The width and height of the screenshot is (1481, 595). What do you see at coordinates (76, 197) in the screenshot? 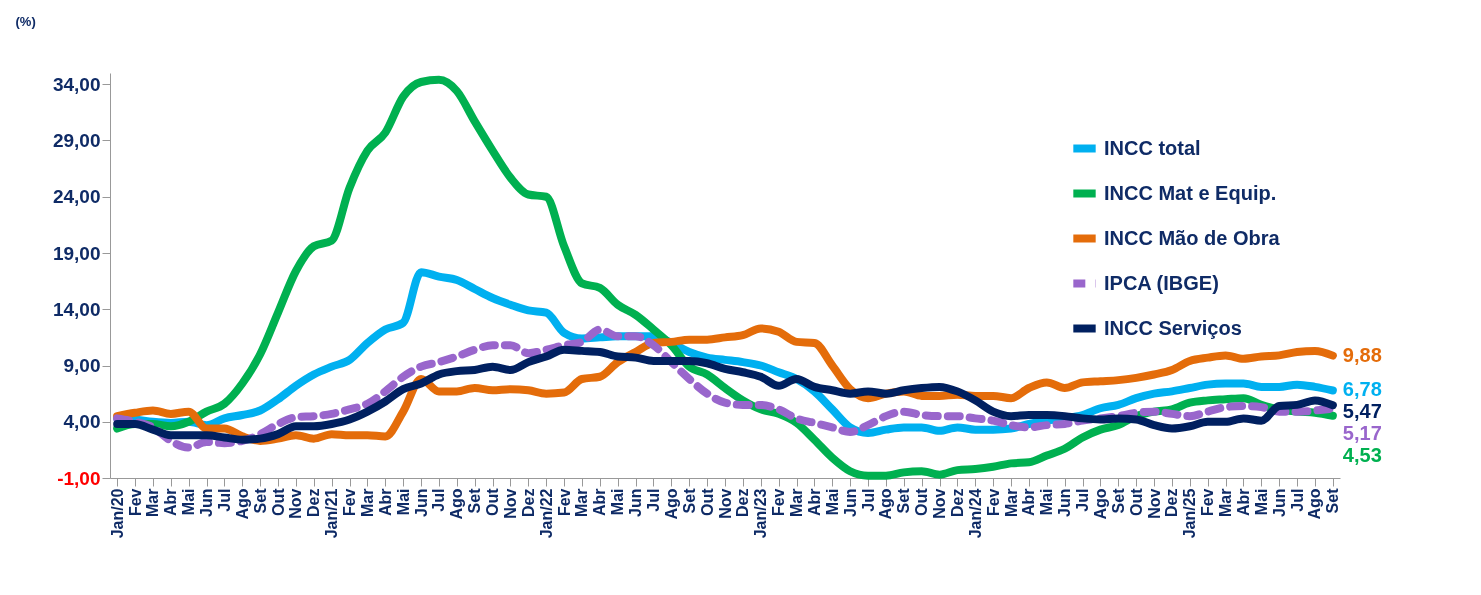
I see `y-tick-label: 24,00` at bounding box center [76, 197].